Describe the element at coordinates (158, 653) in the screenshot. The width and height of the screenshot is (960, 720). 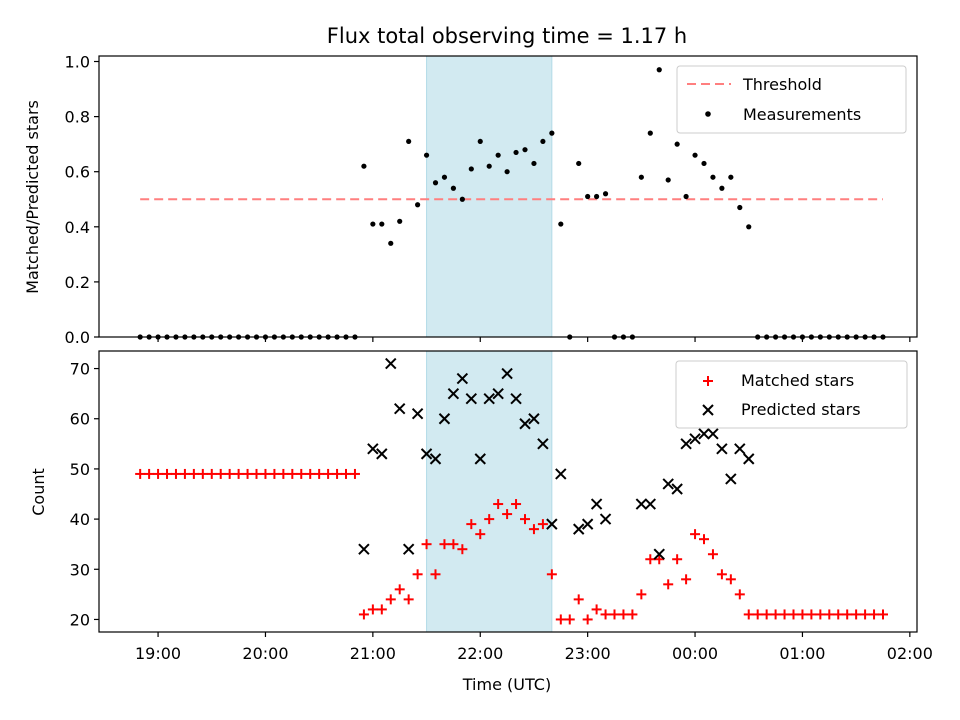
I see `x-tick-label: 19:00` at that location.